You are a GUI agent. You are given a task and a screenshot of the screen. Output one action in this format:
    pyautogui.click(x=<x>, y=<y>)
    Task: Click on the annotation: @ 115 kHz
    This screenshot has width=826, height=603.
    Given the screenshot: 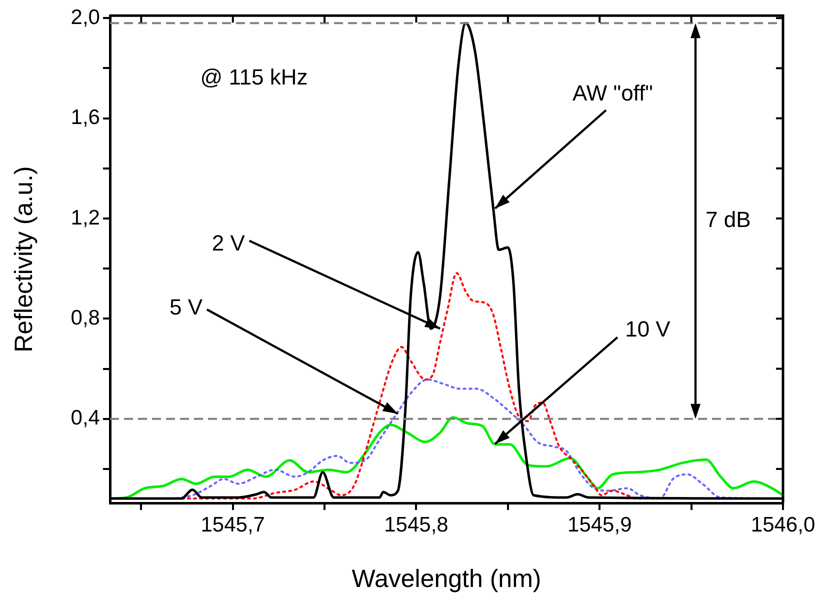 What is the action you would take?
    pyautogui.click(x=254, y=77)
    